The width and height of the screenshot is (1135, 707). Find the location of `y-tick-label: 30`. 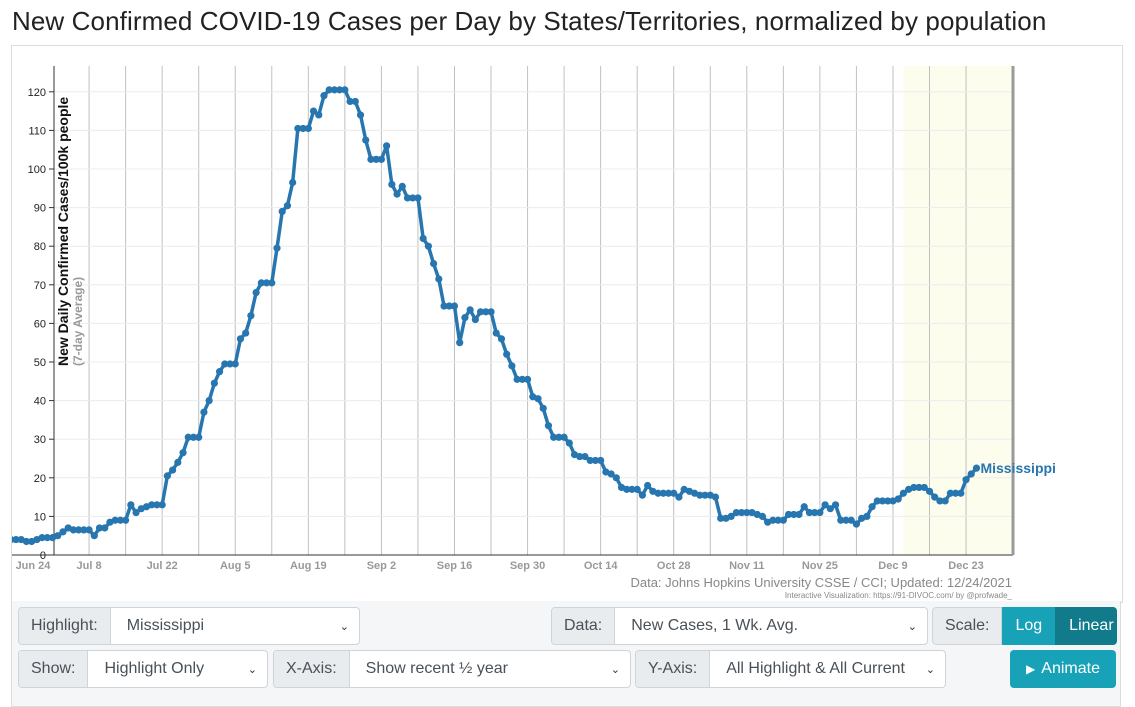

y-tick-label: 30 is located at coordinates (40, 440).